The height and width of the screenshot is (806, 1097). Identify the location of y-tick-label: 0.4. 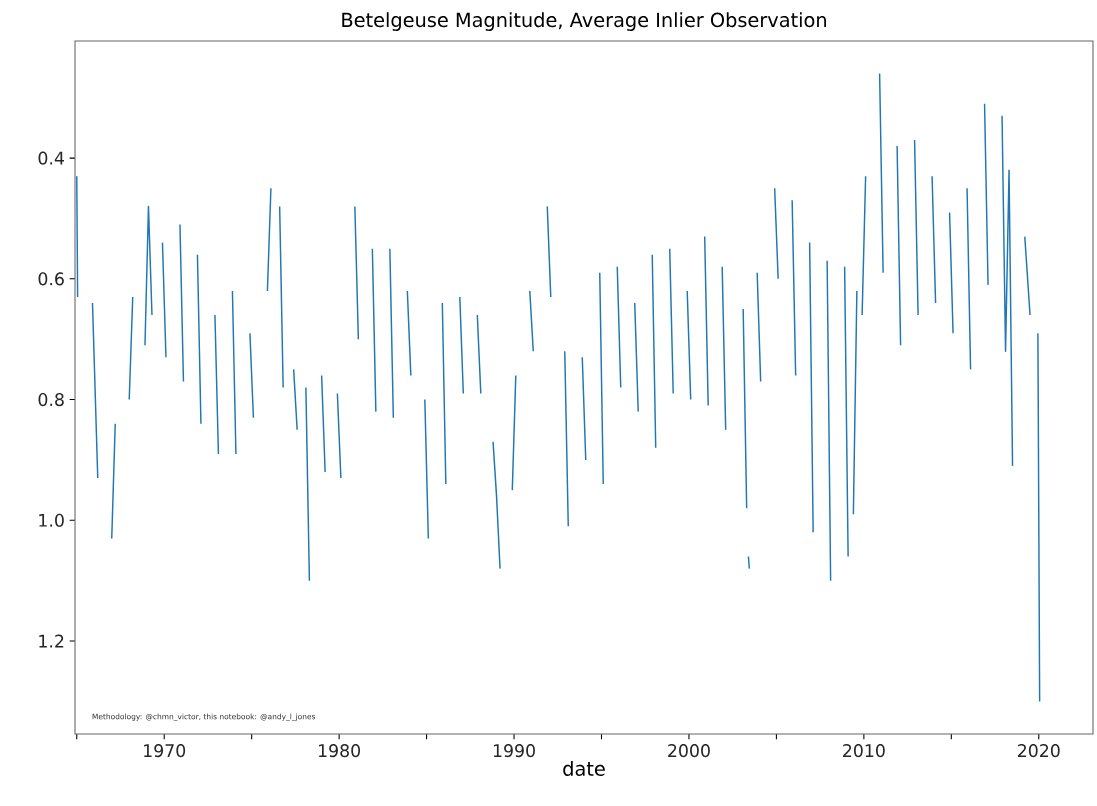
(51, 158).